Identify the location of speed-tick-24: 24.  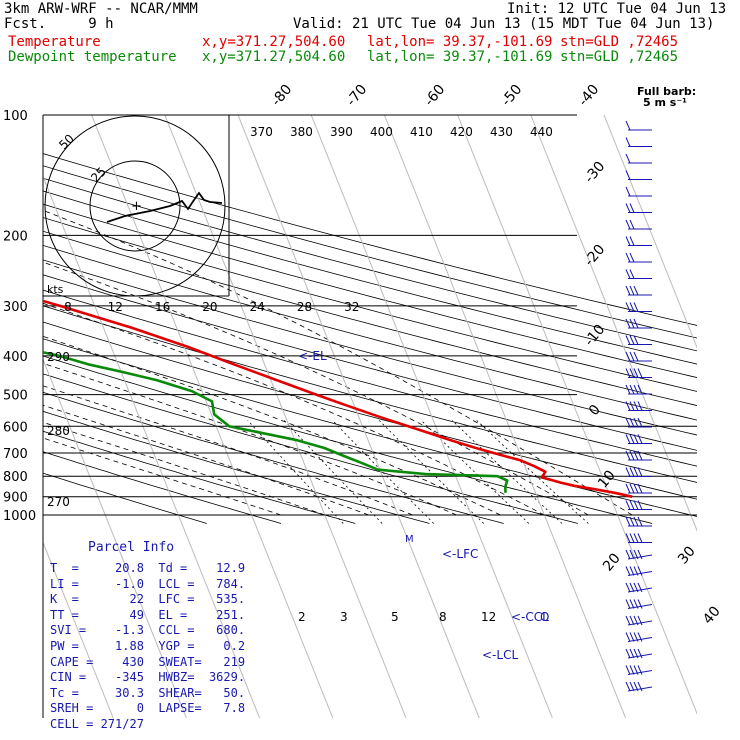
(257, 307).